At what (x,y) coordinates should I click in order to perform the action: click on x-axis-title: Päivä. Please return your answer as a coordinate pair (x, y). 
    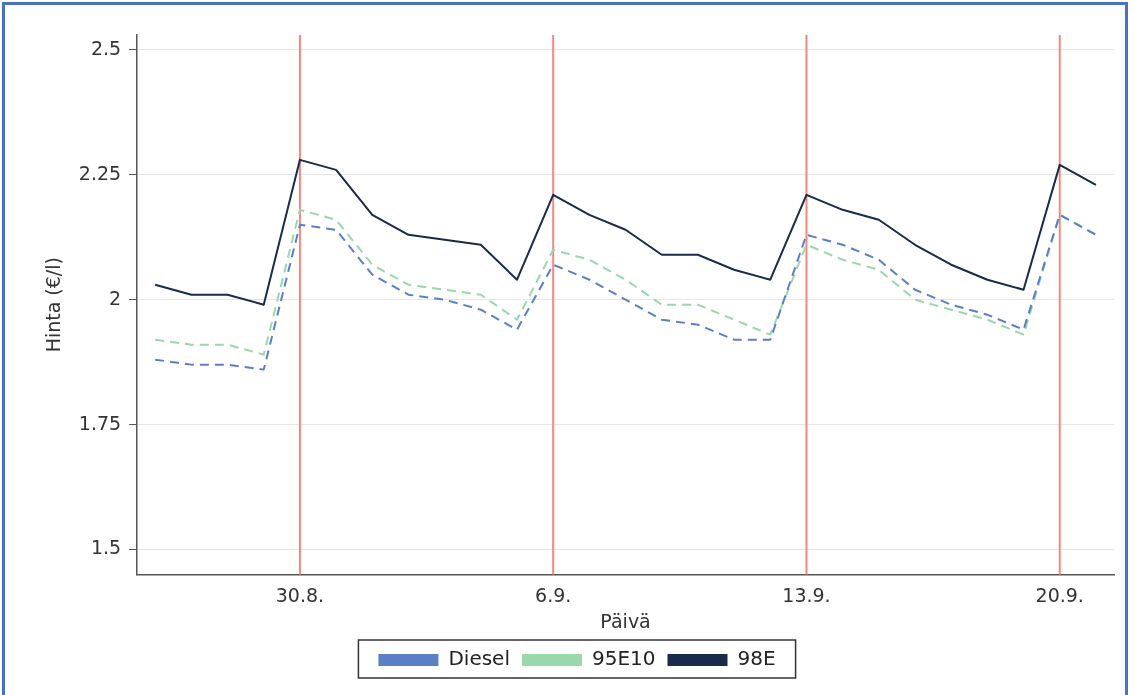
    Looking at the image, I should click on (625, 620).